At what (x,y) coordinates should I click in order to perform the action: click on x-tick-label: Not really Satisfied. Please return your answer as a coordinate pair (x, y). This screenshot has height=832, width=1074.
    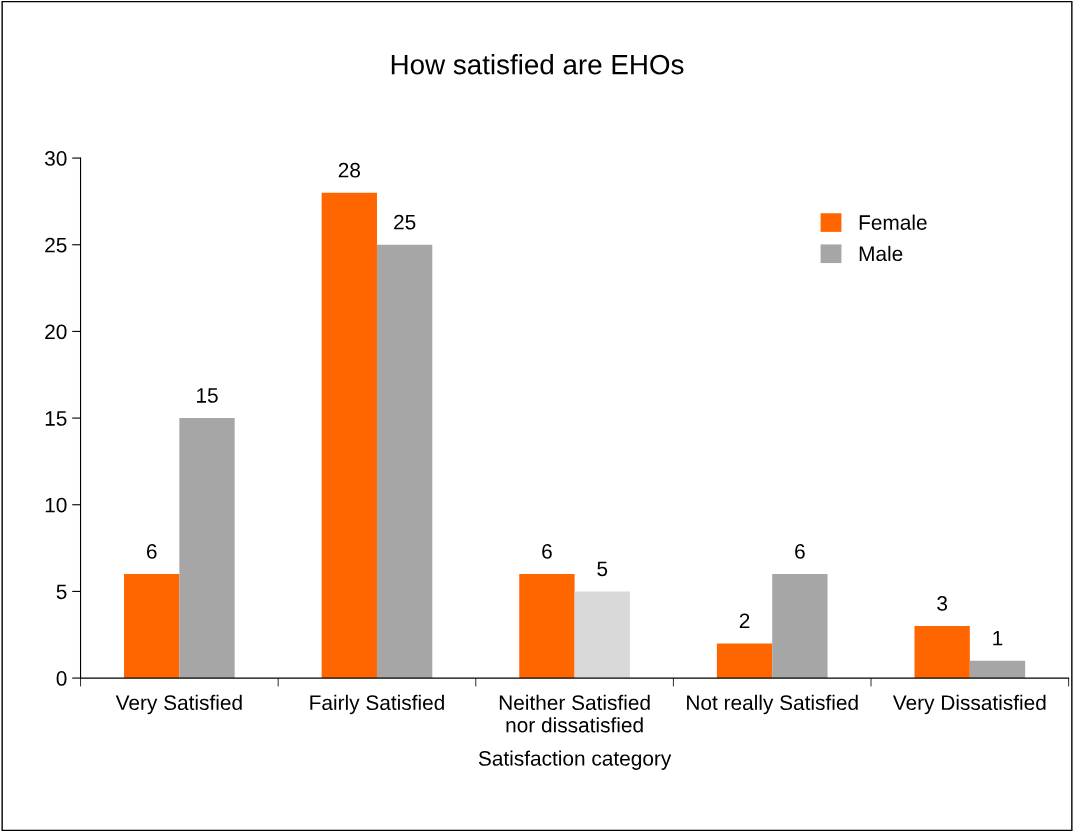
    Looking at the image, I should click on (772, 704).